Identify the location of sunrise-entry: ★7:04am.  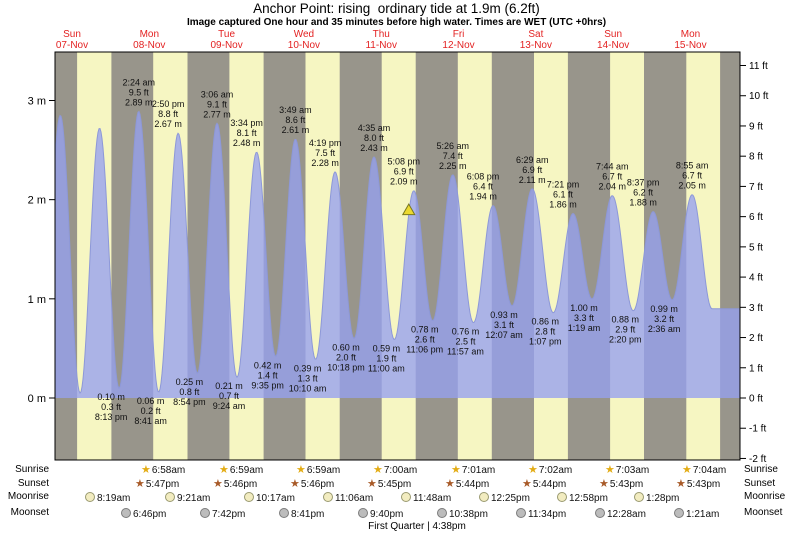
(704, 470).